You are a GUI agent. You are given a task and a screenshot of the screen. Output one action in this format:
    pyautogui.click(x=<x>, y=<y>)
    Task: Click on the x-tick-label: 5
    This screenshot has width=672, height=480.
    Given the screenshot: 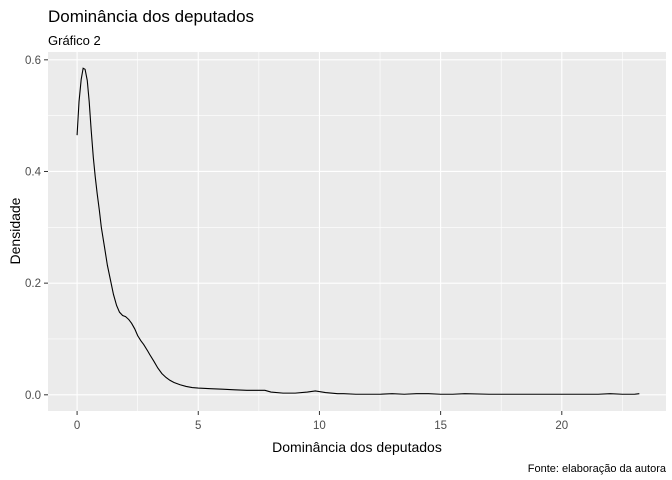 What is the action you would take?
    pyautogui.click(x=198, y=426)
    